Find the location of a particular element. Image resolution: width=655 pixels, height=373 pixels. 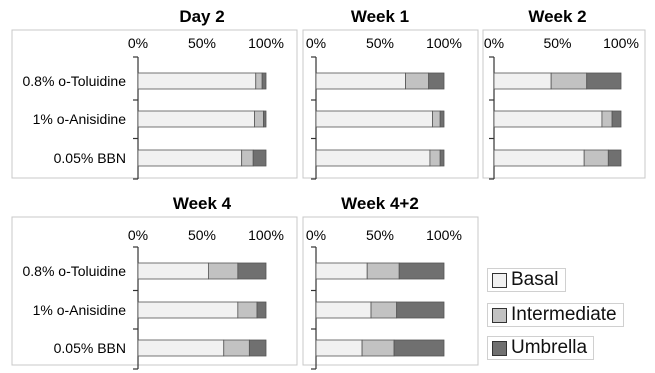

panel-title-week-4-2: Week 4+2 is located at coordinates (380, 203).